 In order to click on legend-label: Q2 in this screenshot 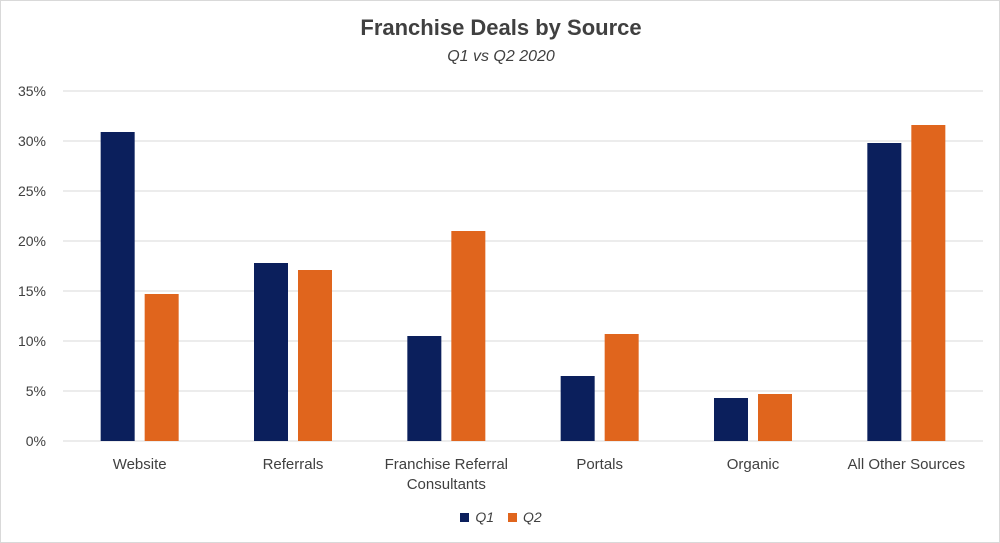, I will do `click(532, 517)`.